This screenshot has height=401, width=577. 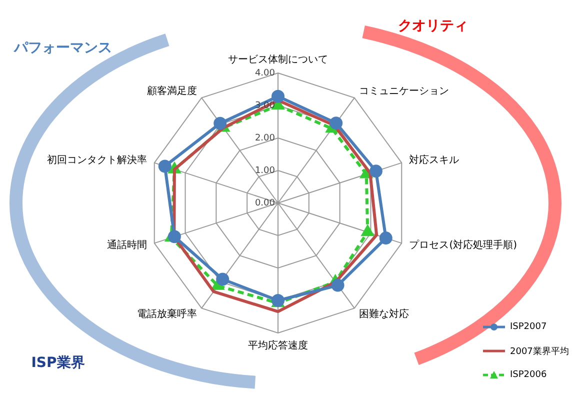 What do you see at coordinates (126, 245) in the screenshot?
I see `spoke-label: 通話時間` at bounding box center [126, 245].